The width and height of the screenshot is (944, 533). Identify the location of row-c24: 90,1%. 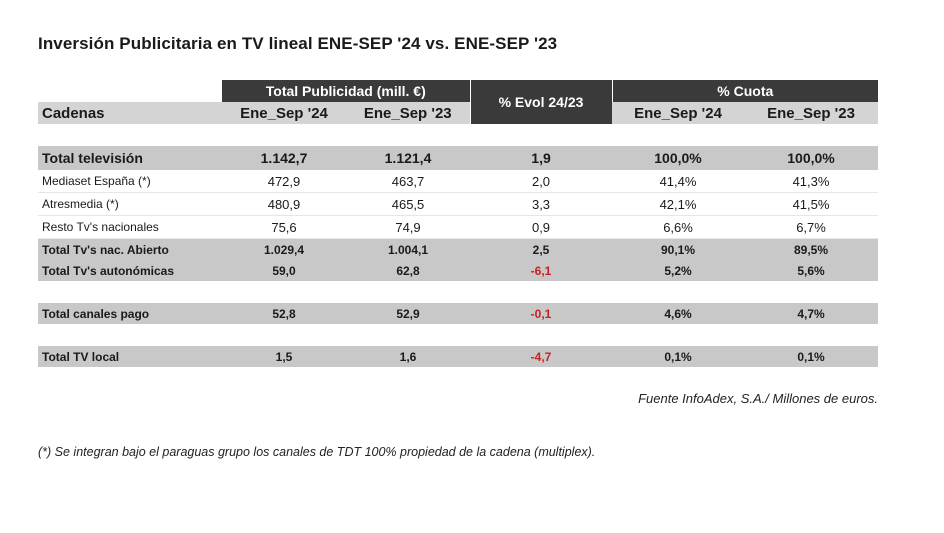
(678, 249).